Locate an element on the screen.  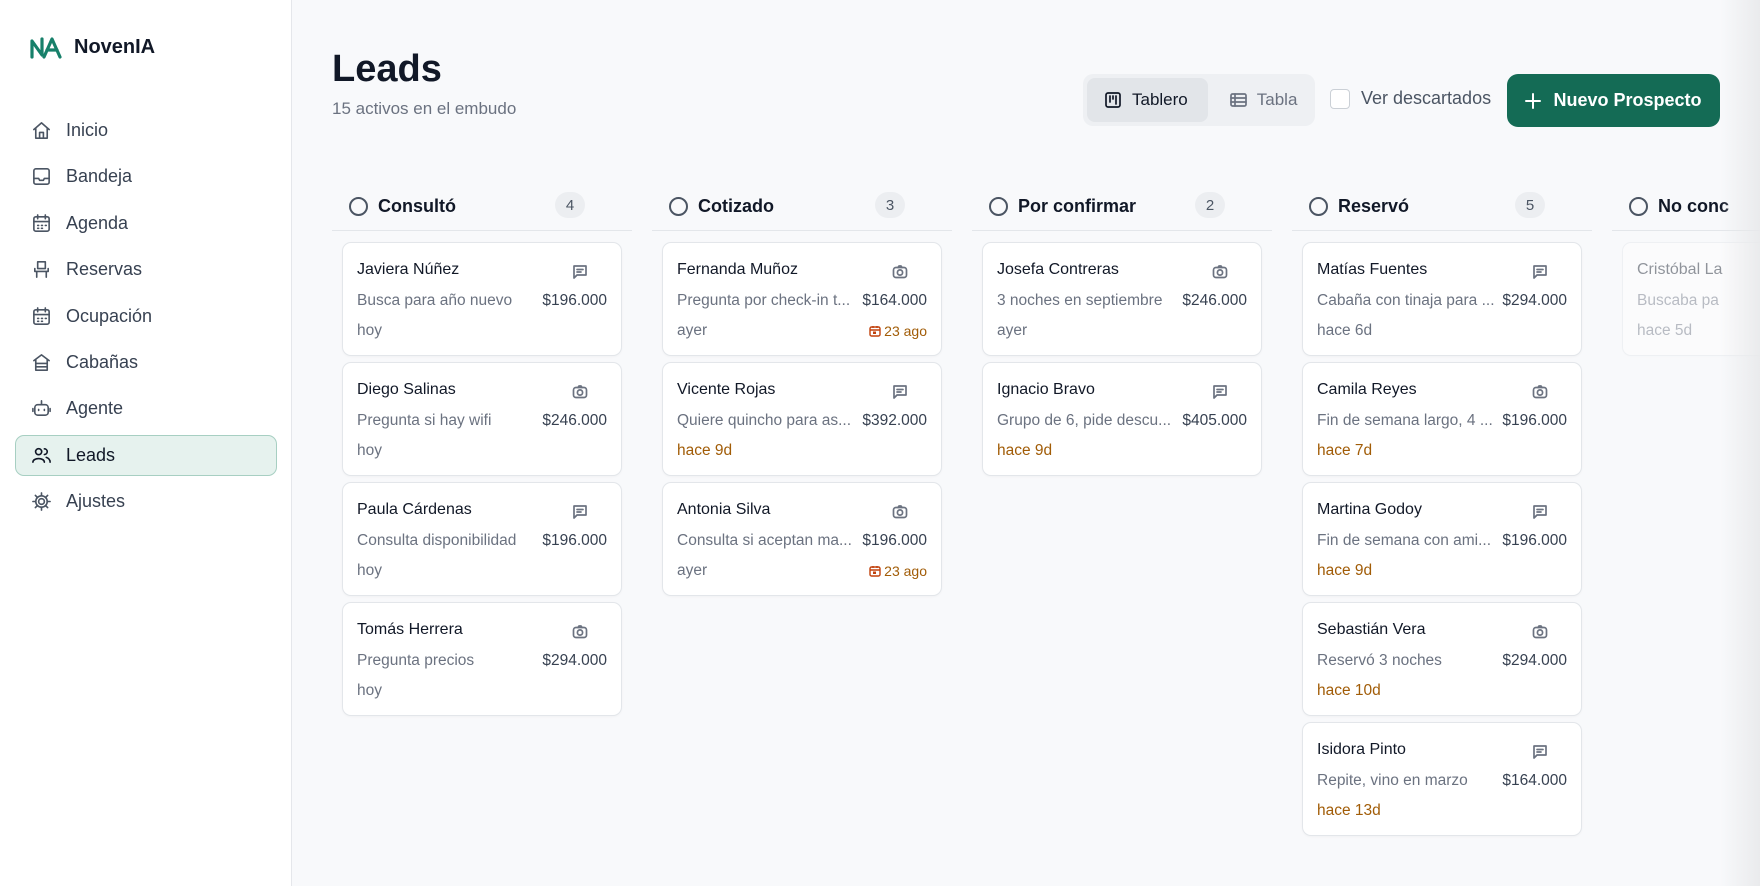
nav-item: Ocupación is located at coordinates (146, 316).